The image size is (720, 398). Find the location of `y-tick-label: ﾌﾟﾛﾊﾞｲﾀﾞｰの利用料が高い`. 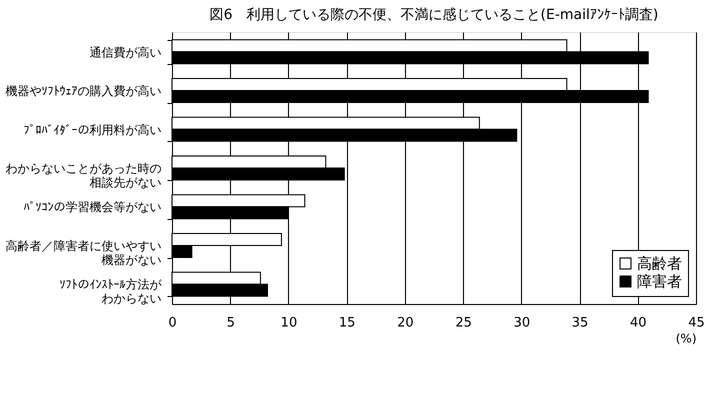

y-tick-label: ﾌﾟﾛﾊﾞｲﾀﾞｰの利用料が高い is located at coordinates (93, 129).